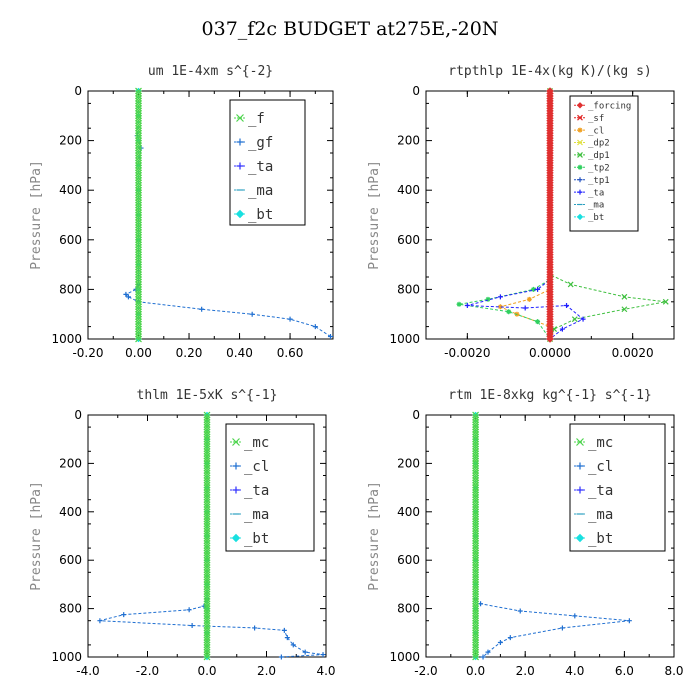 Image resolution: width=700 pixels, height=700 pixels. I want to click on x-tick-label: 0.0020, so click(633, 353).